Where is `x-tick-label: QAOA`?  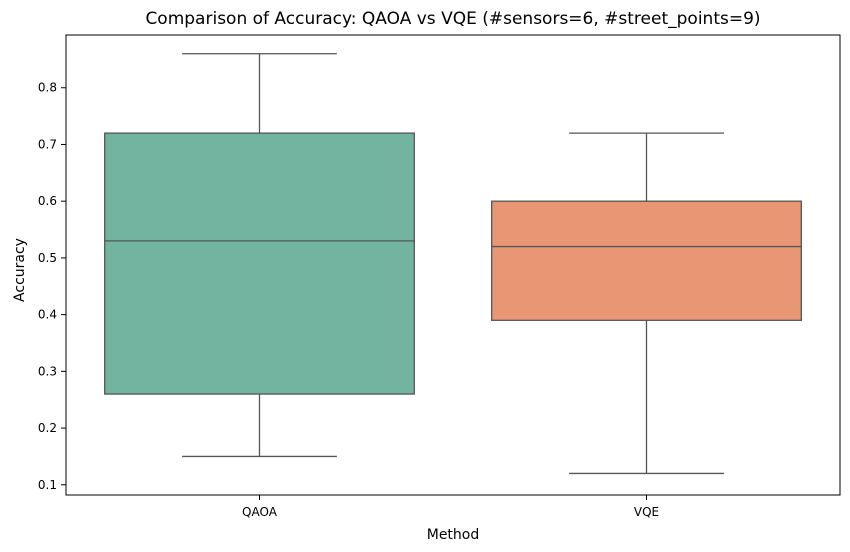 x-tick-label: QAOA is located at coordinates (260, 512).